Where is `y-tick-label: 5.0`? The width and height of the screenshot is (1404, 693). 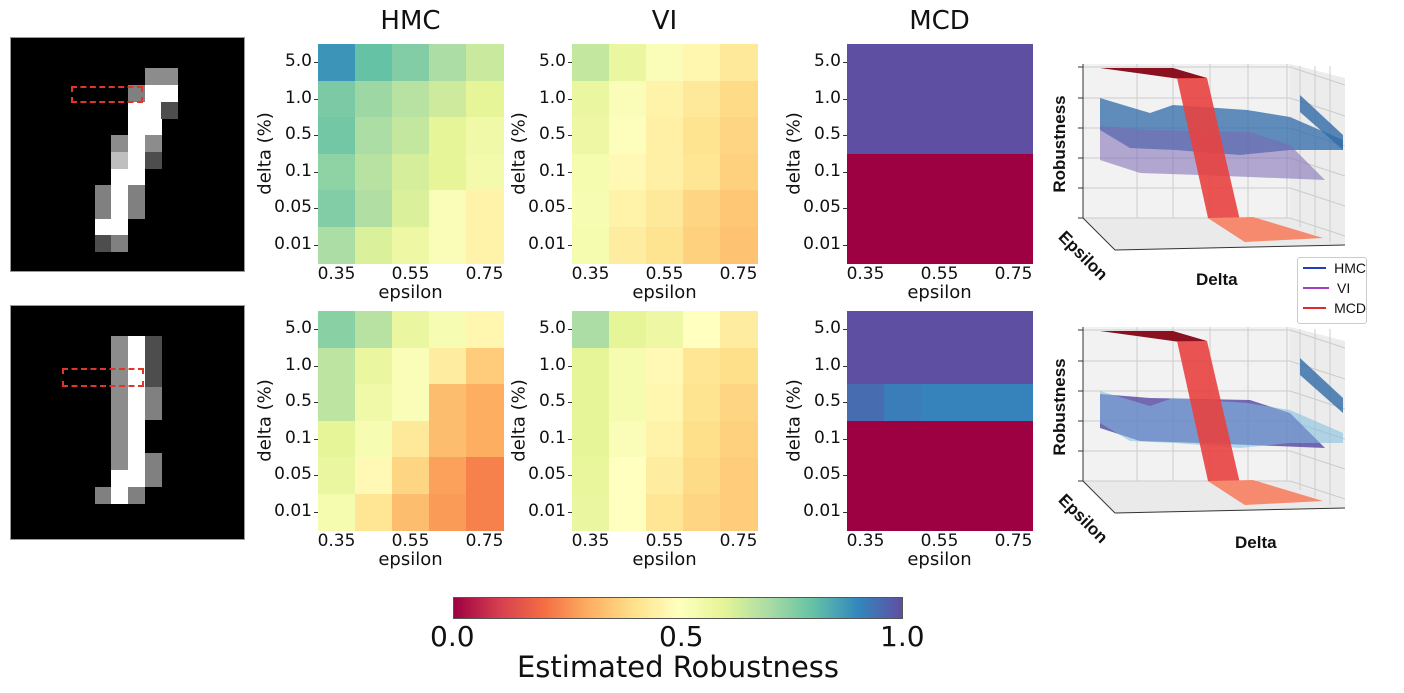
y-tick-label: 5.0 is located at coordinates (298, 61).